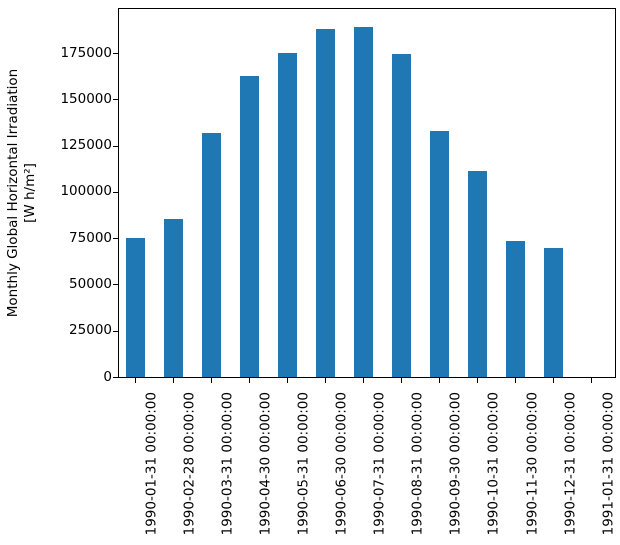 The width and height of the screenshot is (620, 545). What do you see at coordinates (303, 464) in the screenshot?
I see `x-tick-label: 1990-05-31 00:00:00` at bounding box center [303, 464].